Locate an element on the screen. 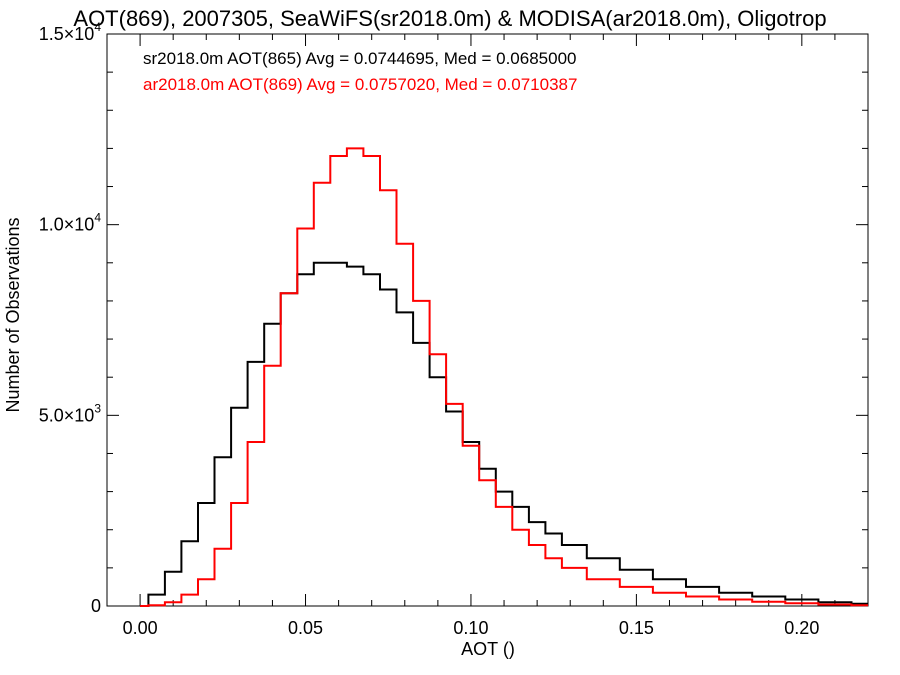 The image size is (900, 675). x-tick-label: 0.15 is located at coordinates (636, 628).